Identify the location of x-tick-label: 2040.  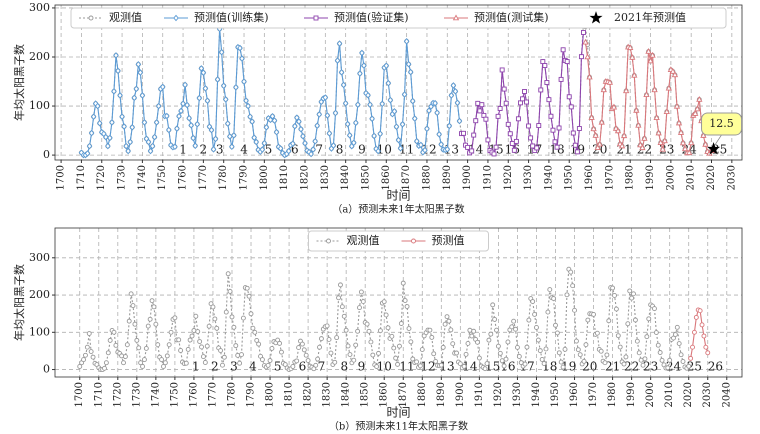
(726, 394).